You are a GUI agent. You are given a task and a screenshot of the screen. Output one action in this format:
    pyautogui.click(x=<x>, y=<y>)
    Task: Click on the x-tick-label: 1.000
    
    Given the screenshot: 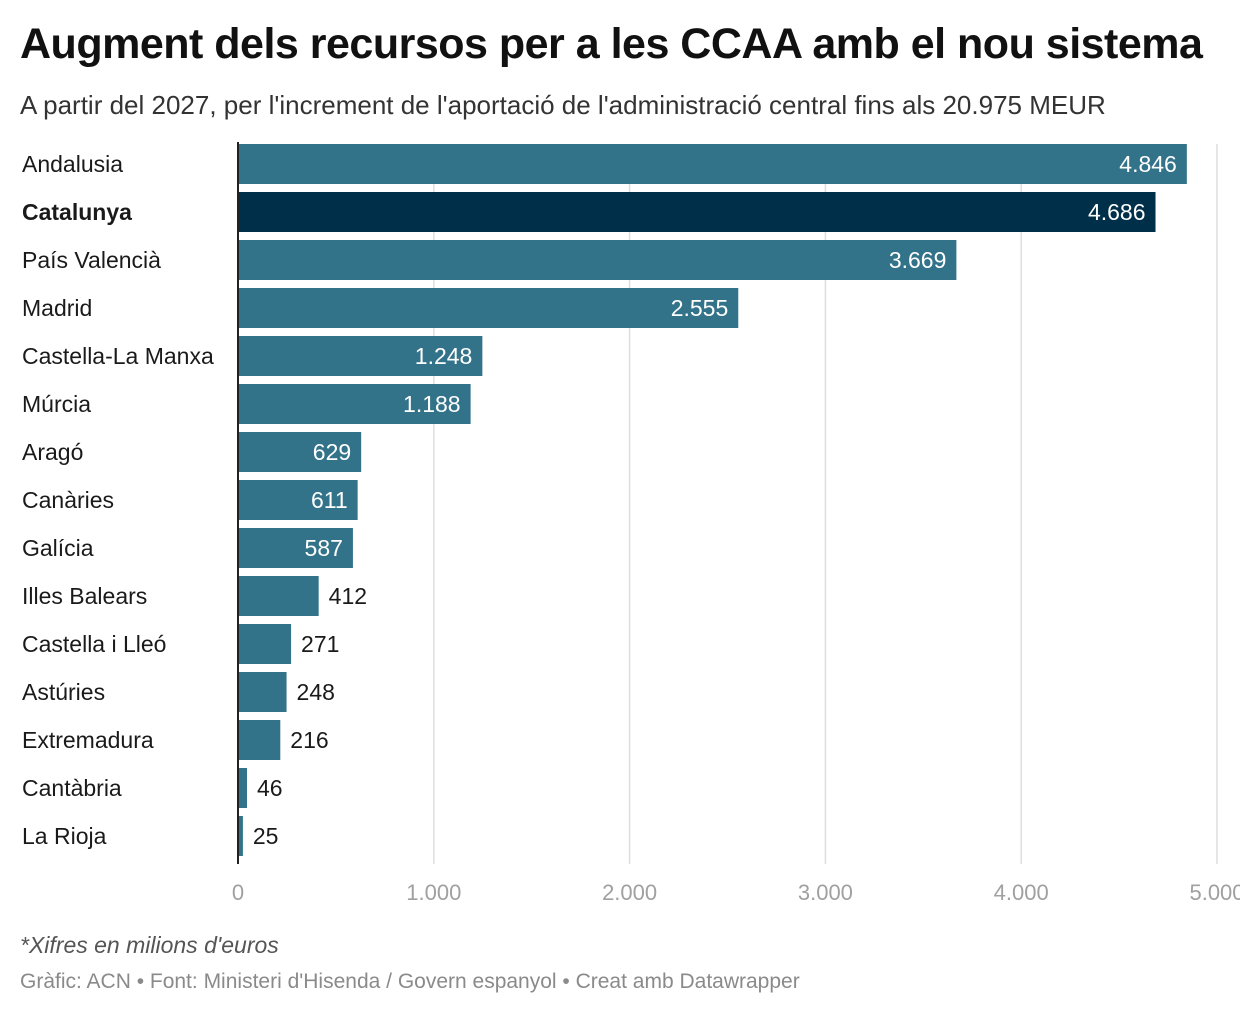 What is the action you would take?
    pyautogui.click(x=433, y=890)
    